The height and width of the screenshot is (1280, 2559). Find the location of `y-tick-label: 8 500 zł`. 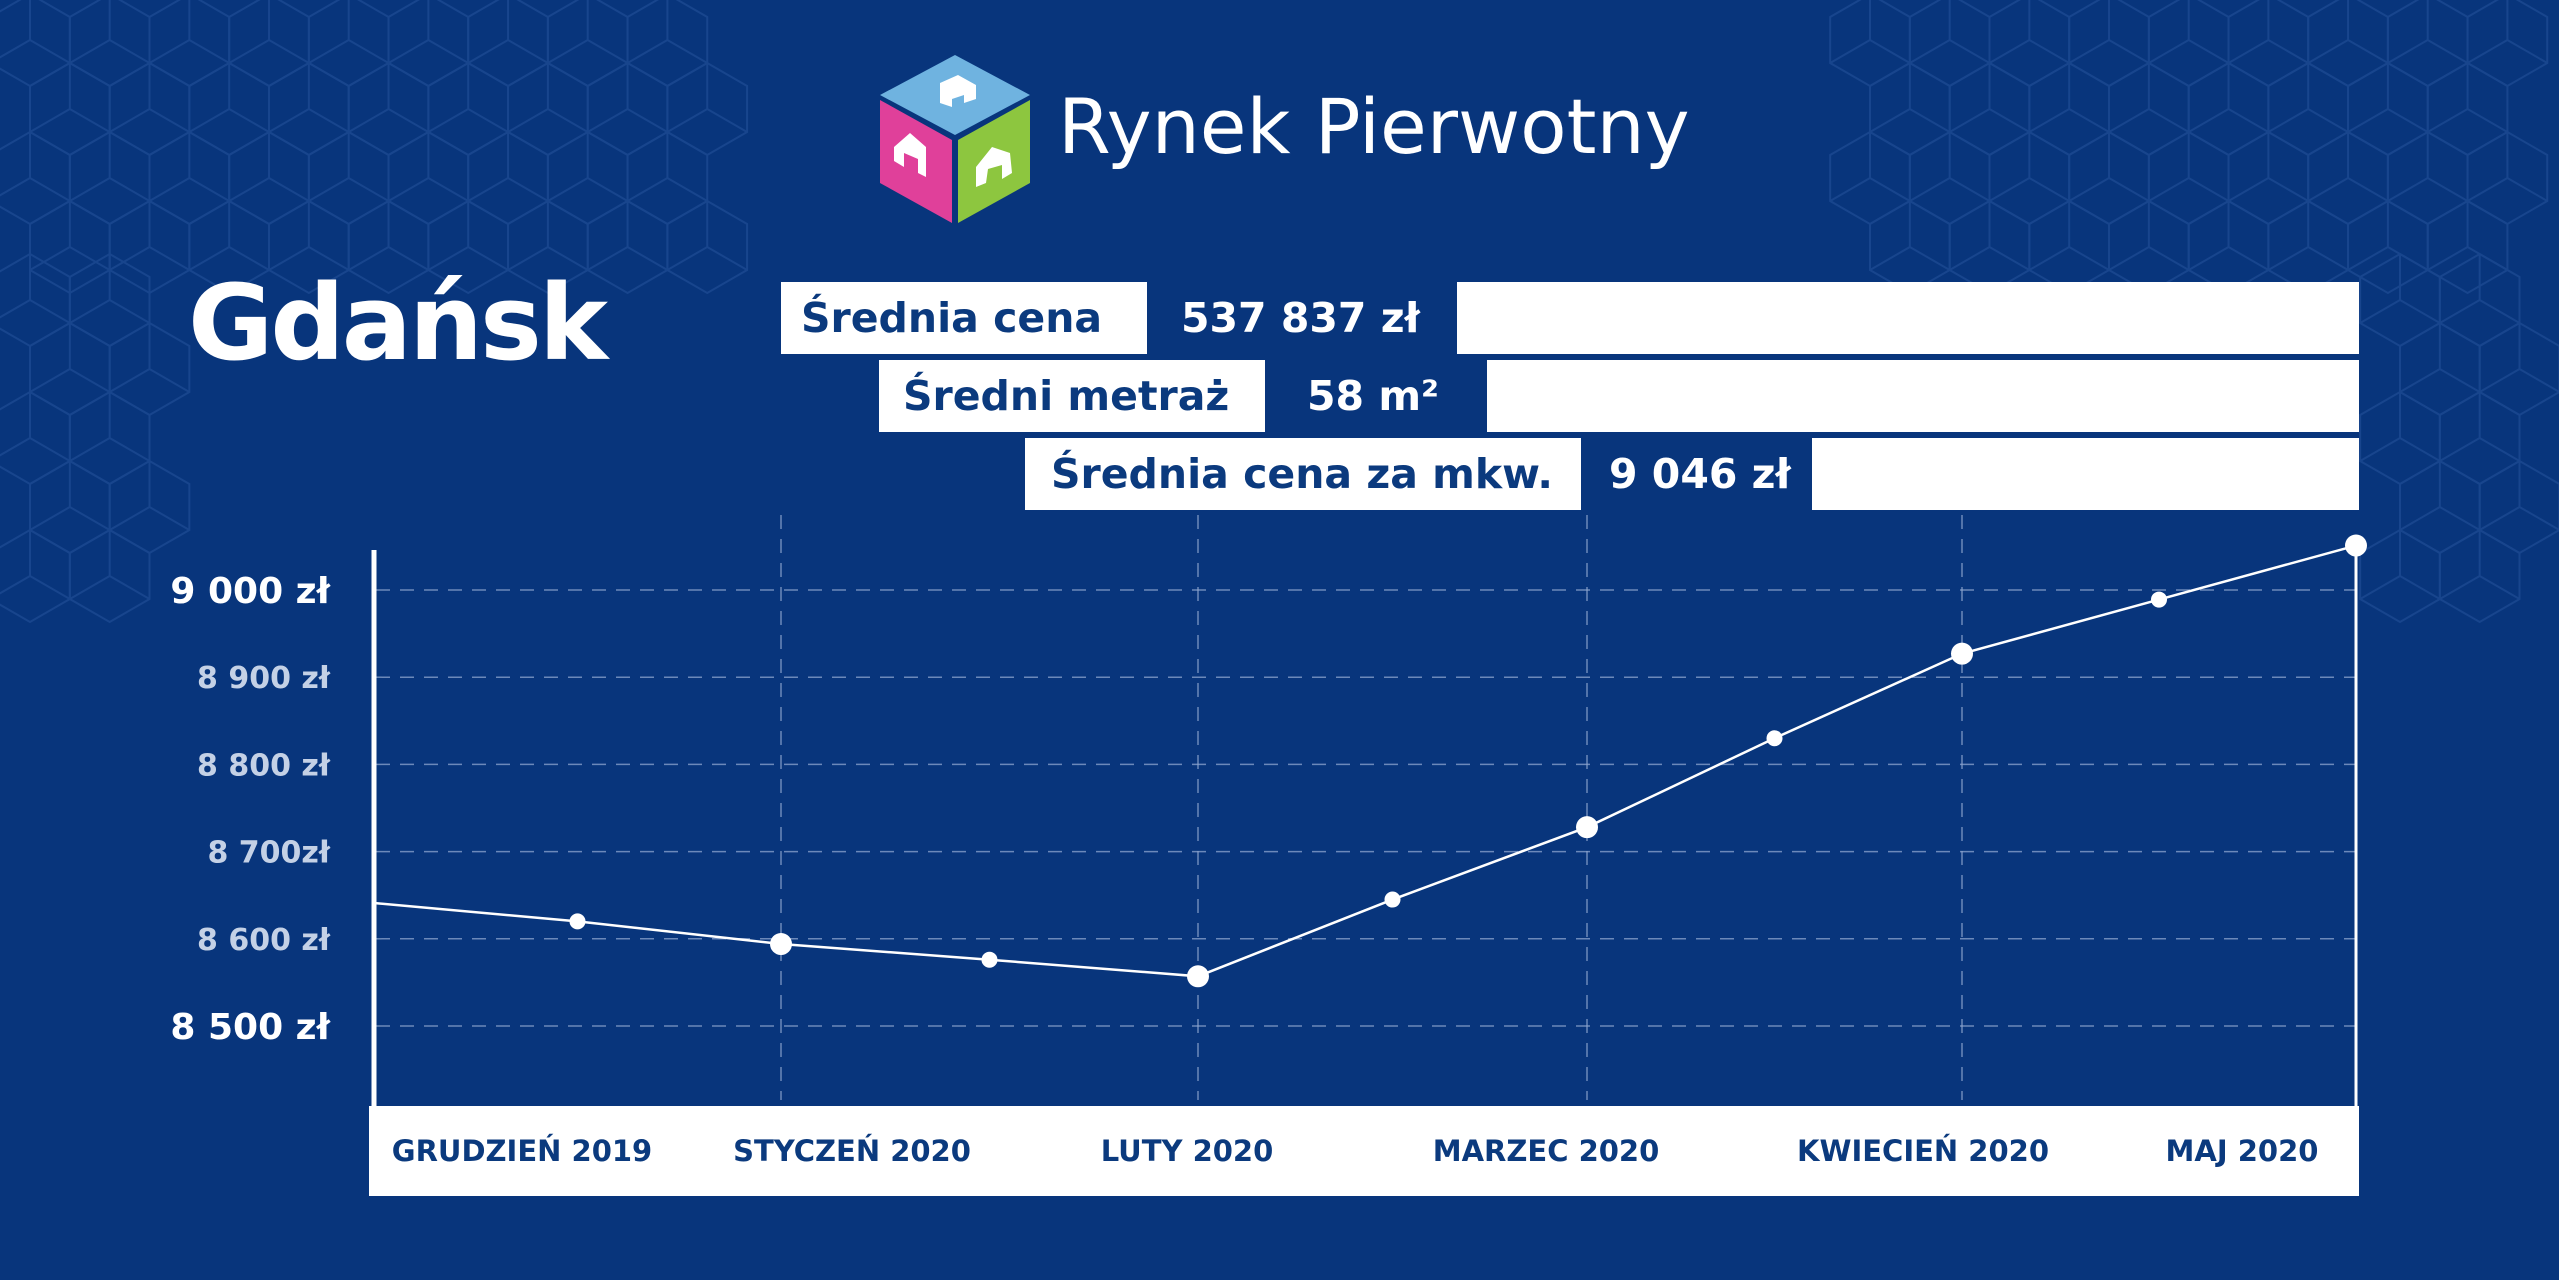

y-tick-label: 8 500 zł is located at coordinates (250, 1027).